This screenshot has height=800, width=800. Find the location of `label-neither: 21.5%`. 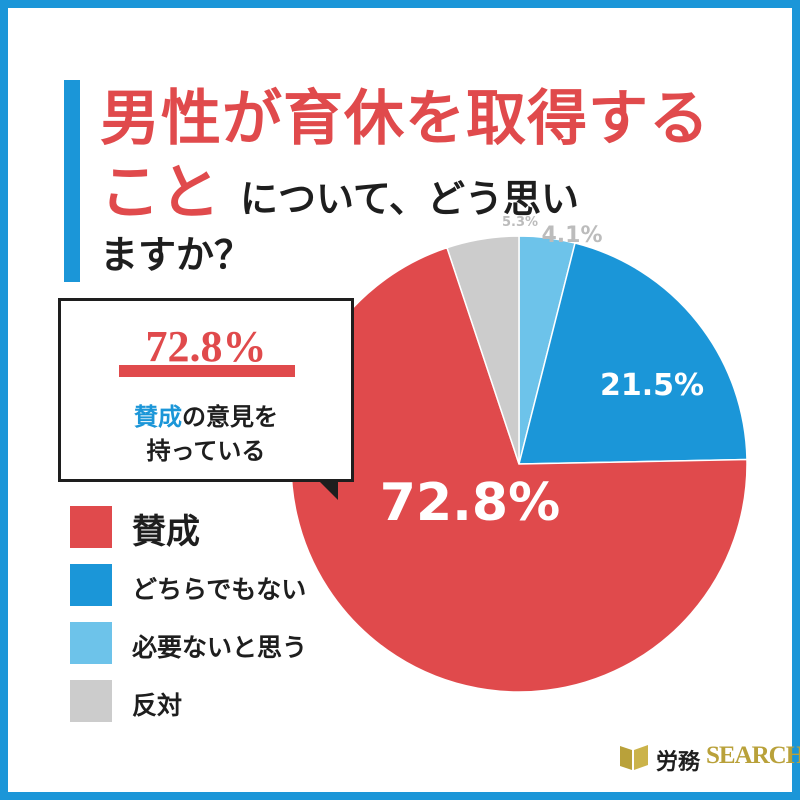

label-neither: 21.5% is located at coordinates (652, 385).